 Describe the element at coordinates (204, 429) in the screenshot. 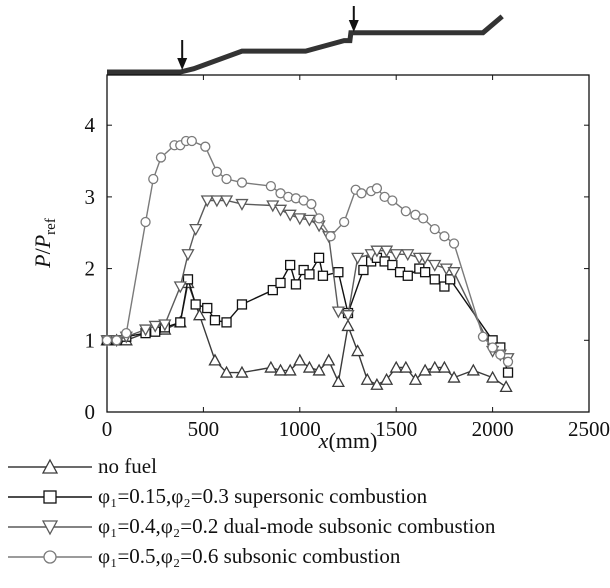

I see `x-tick-label: 500` at that location.